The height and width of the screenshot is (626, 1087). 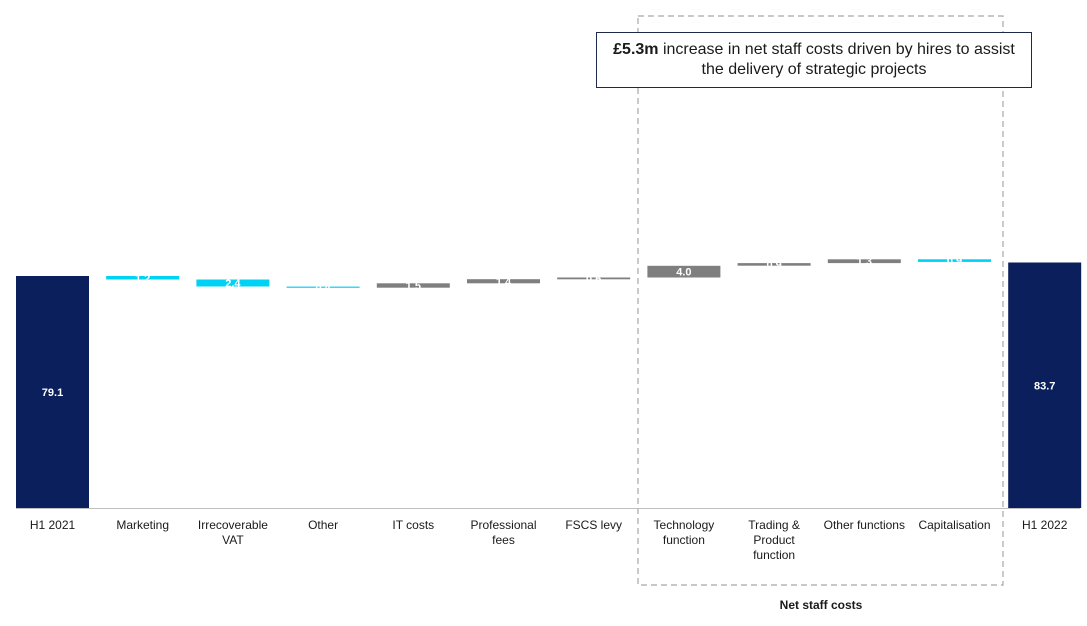 I want to click on category-label-3: Irrecoverable VAT, so click(x=233, y=532).